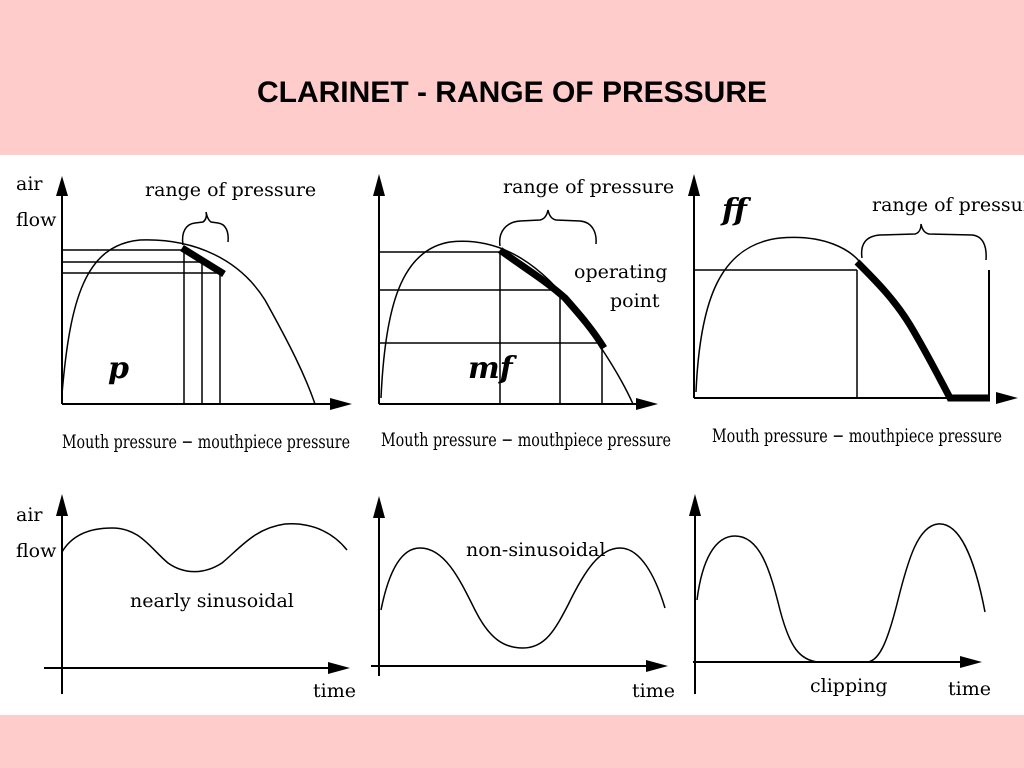 The height and width of the screenshot is (768, 1024). I want to click on waveform-label: nearly sinusoidal, so click(212, 601).